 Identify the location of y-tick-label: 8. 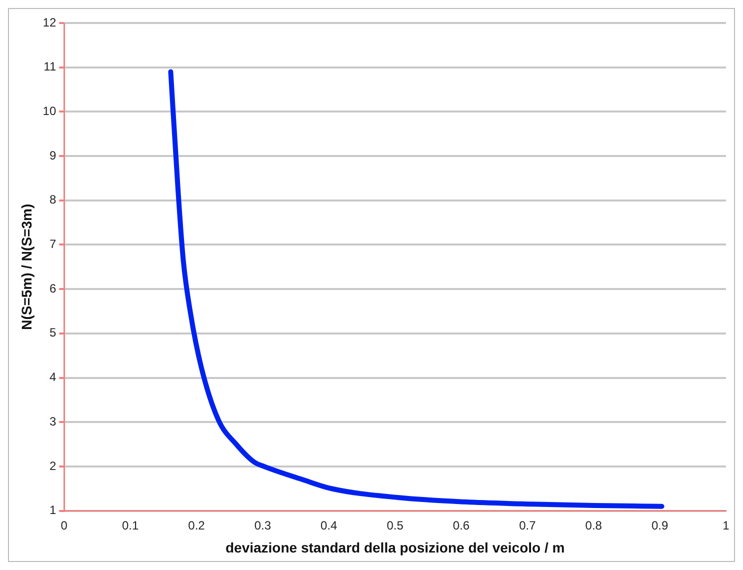
(52, 199).